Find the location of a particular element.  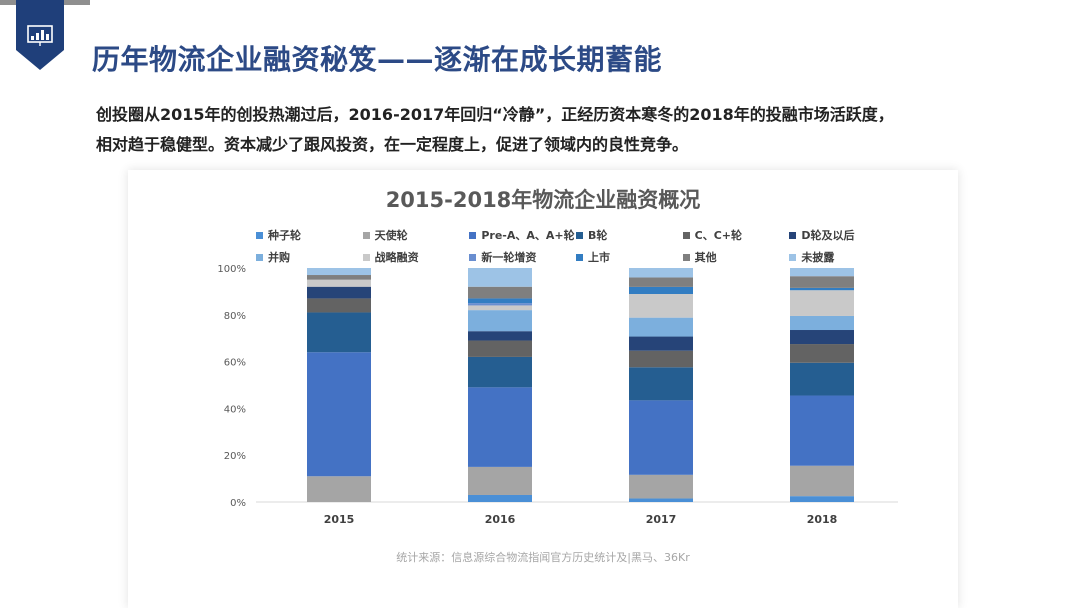

legend-item: 未披露 is located at coordinates (842, 257).